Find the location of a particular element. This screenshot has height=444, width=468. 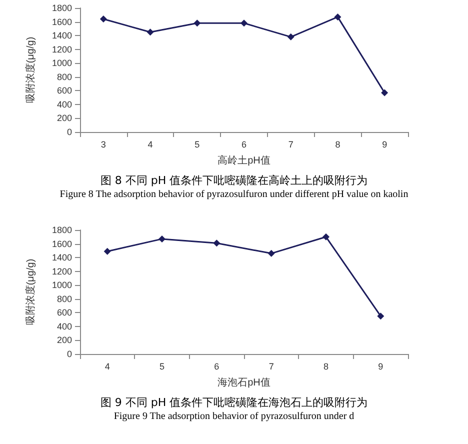

caption: Figure 9 The adsorption behavior of pyrazosulfuron under d is located at coordinates (234, 416).